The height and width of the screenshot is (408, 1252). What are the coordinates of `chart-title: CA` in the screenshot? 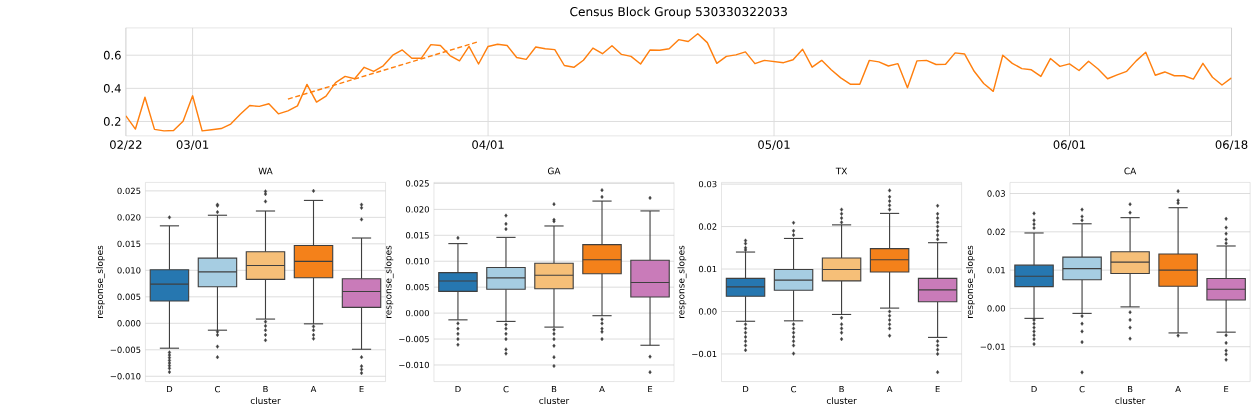 It's located at (1130, 171).